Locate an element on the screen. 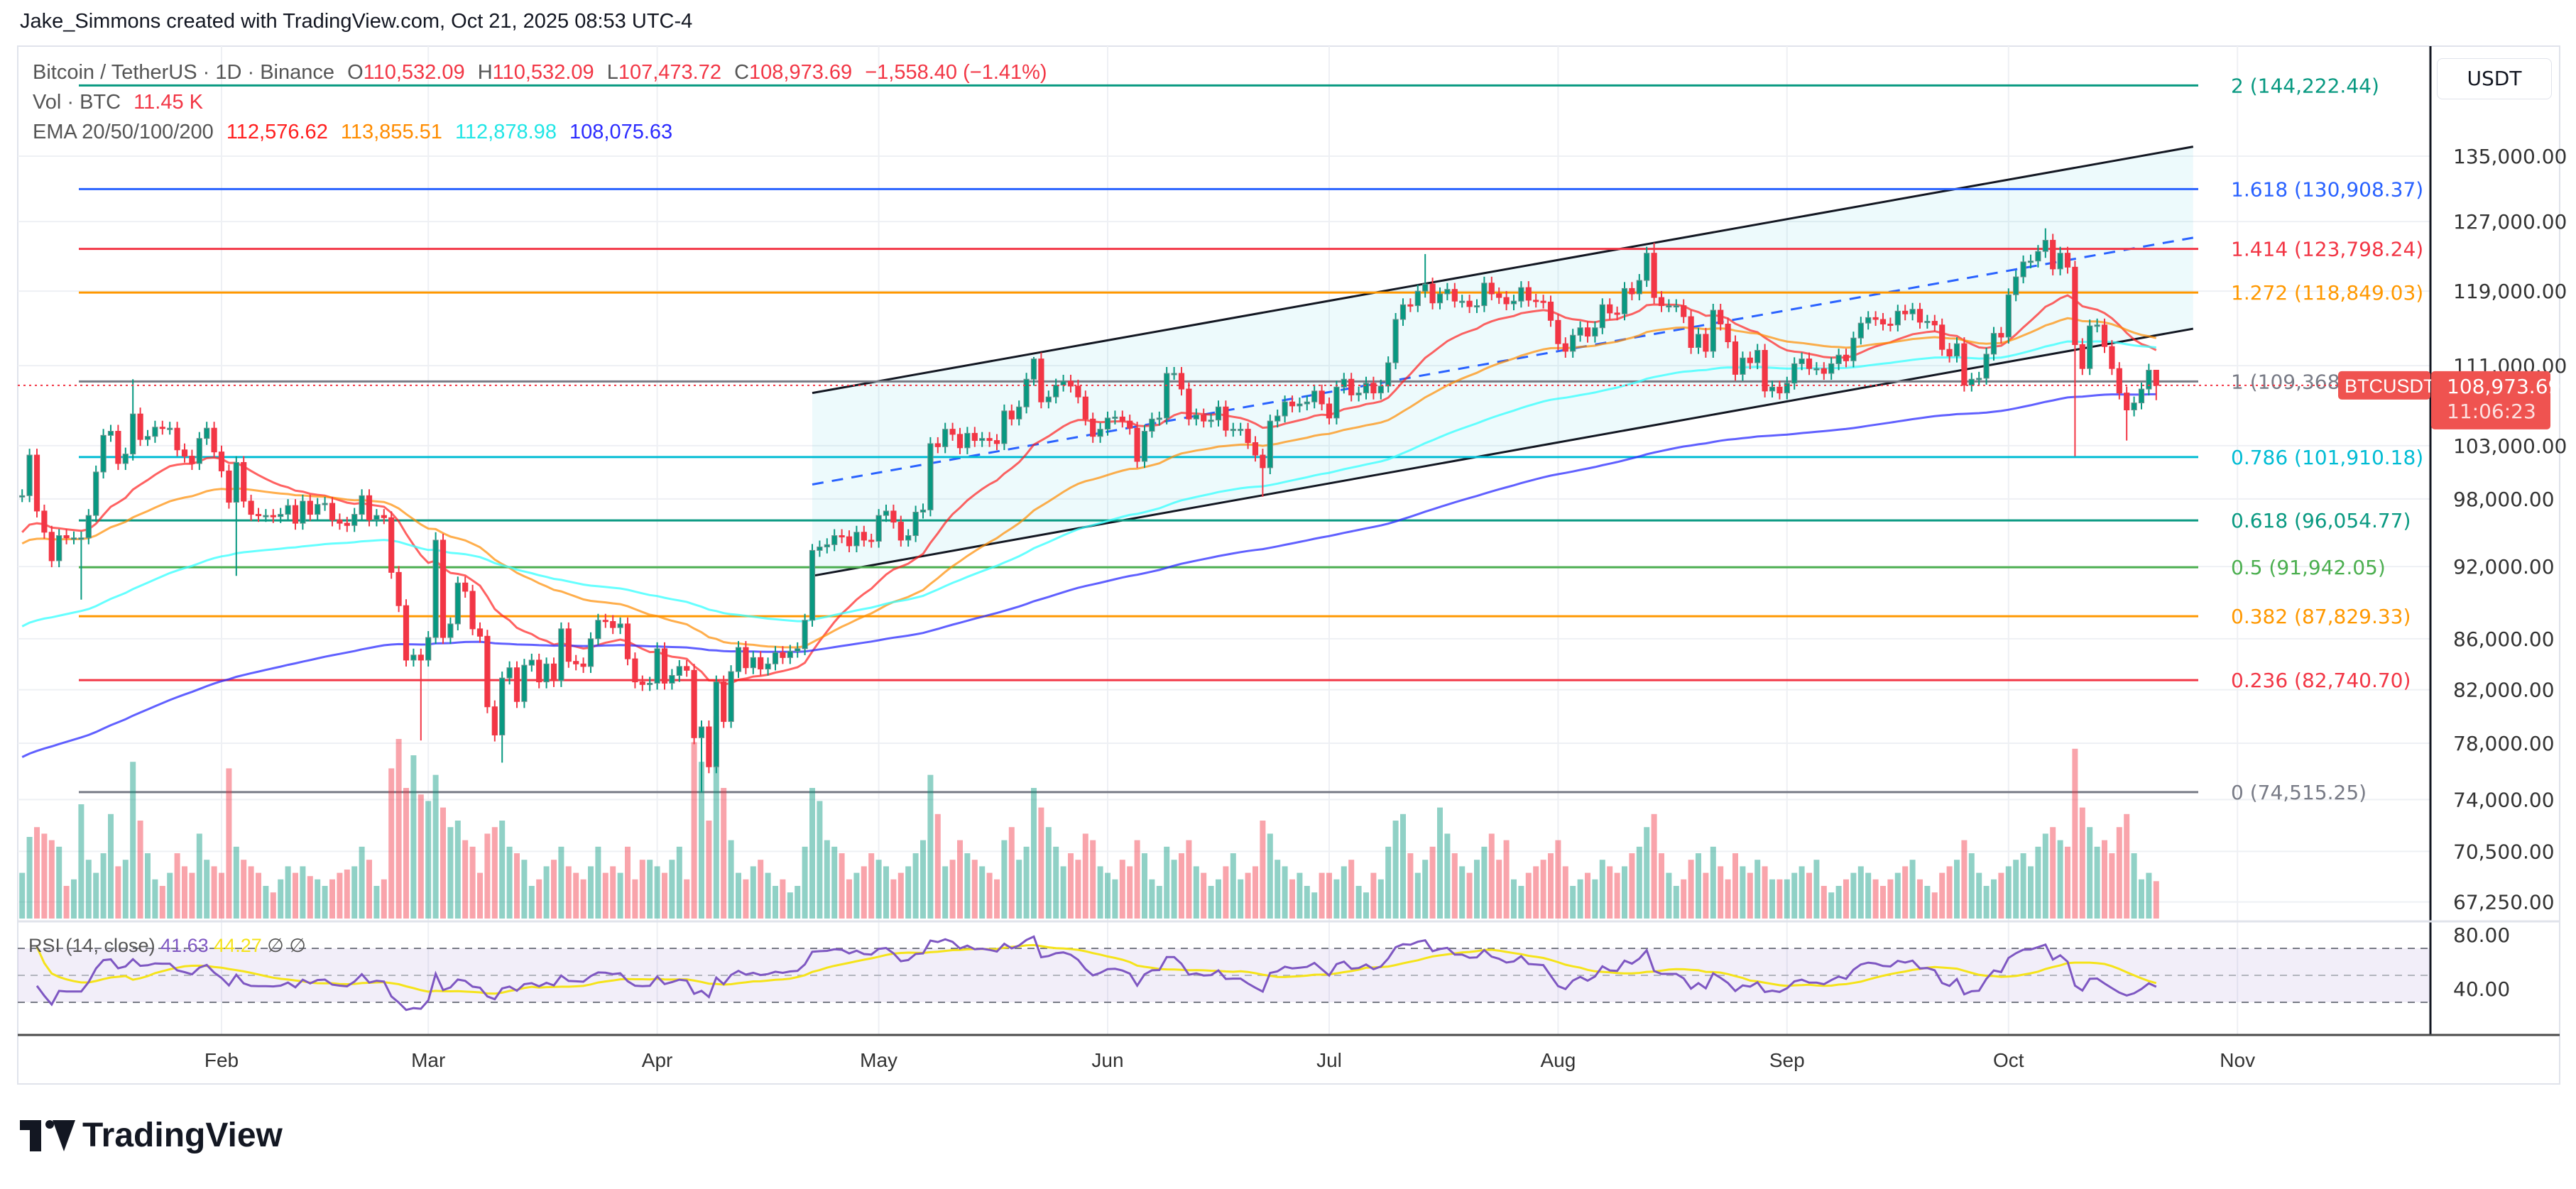 The height and width of the screenshot is (1189, 2576). close-value: 108,973.69 is located at coordinates (801, 72).